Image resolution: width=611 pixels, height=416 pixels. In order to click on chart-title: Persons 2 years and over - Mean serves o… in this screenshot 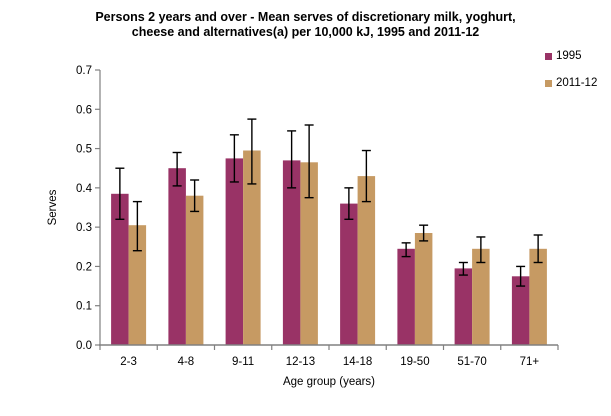, I will do `click(305, 25)`.